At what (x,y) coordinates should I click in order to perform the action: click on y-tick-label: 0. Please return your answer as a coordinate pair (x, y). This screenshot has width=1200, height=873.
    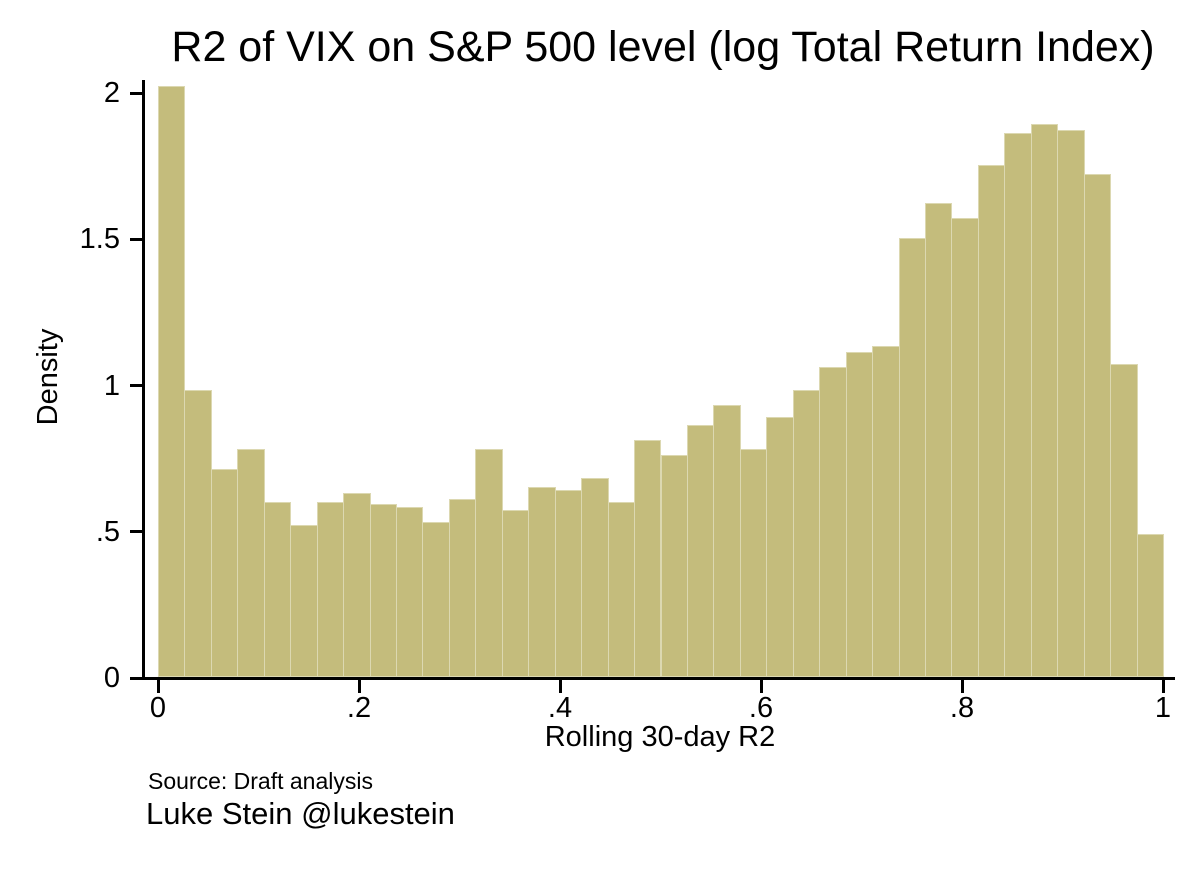
    Looking at the image, I should click on (111, 678).